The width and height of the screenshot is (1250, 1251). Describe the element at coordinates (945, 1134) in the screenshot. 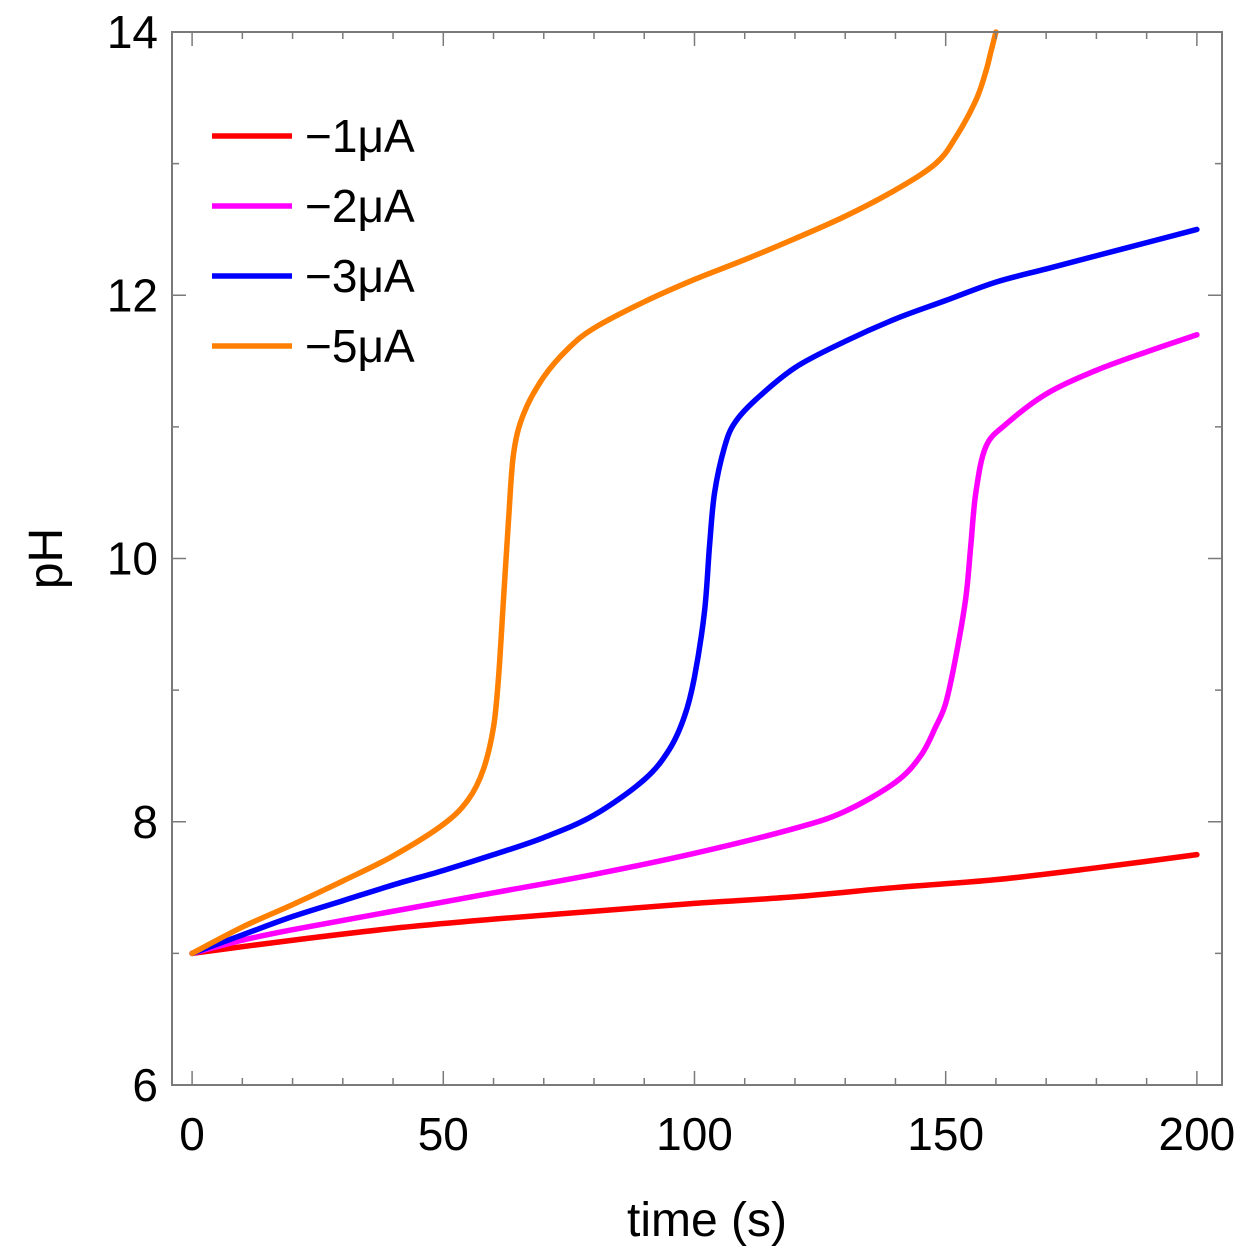

I see `x-tick-label: 150` at that location.